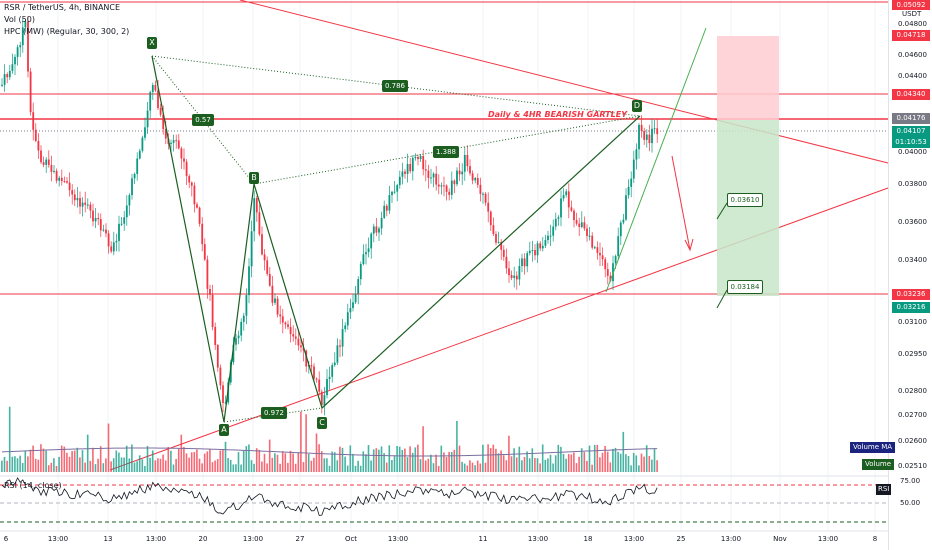  What do you see at coordinates (637, 106) in the screenshot?
I see `pattern-point-d: D` at bounding box center [637, 106].